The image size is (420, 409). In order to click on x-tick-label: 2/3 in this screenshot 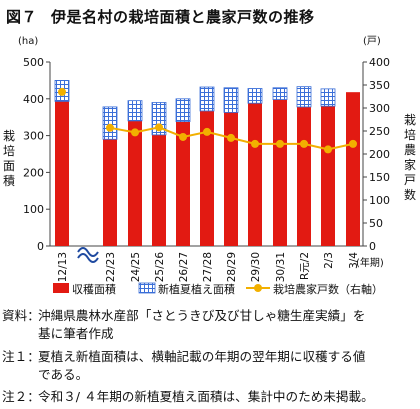, I will do `click(329, 260)`.